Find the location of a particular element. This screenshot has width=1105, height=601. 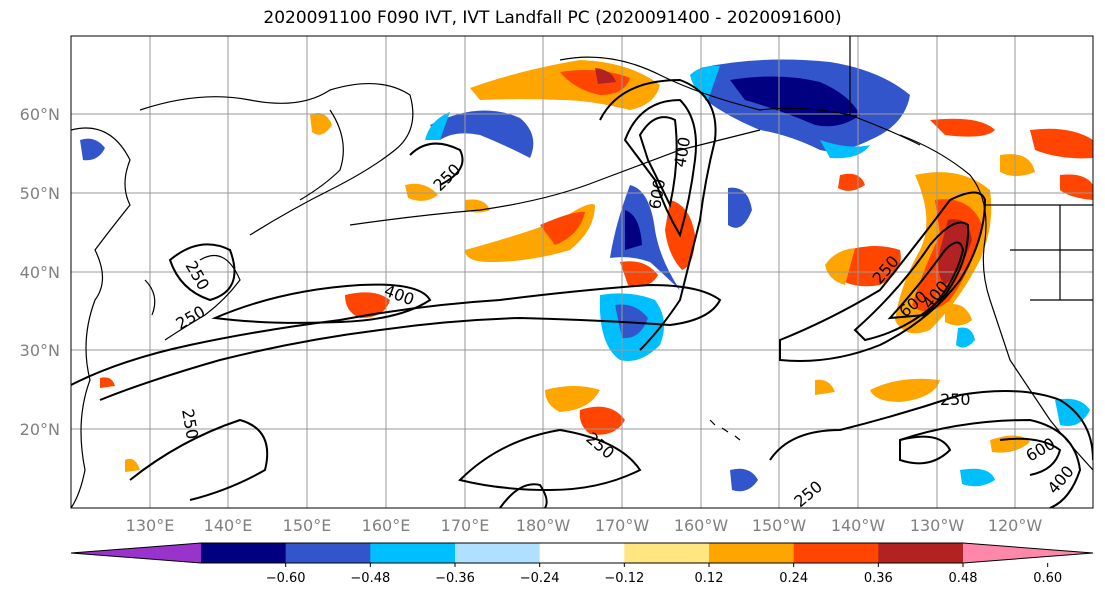

lat-label: 40°N is located at coordinates (40, 272).